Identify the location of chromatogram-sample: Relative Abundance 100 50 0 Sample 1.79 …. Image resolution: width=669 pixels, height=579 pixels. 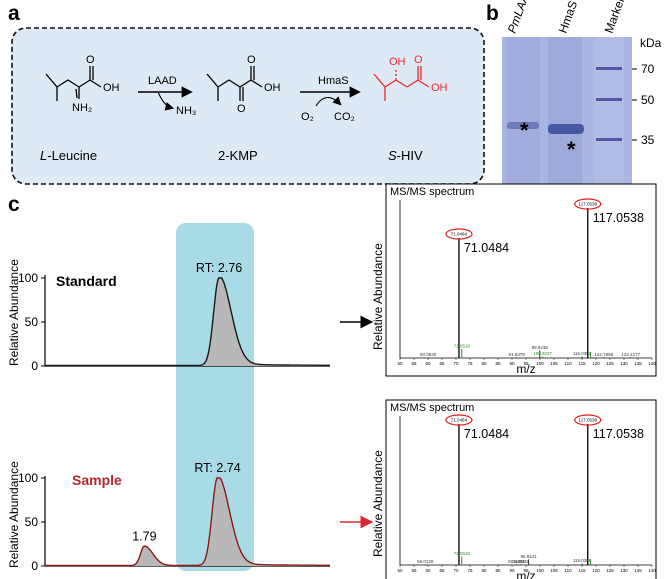
(168, 517).